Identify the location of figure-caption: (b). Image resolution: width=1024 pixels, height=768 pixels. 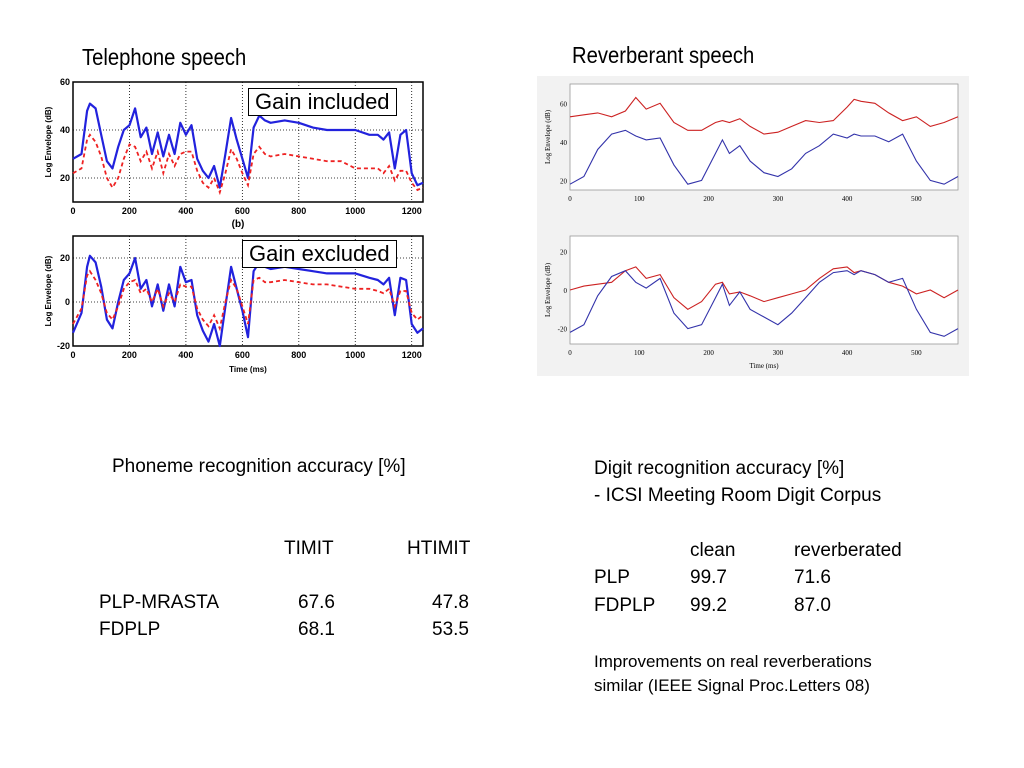
(238, 224).